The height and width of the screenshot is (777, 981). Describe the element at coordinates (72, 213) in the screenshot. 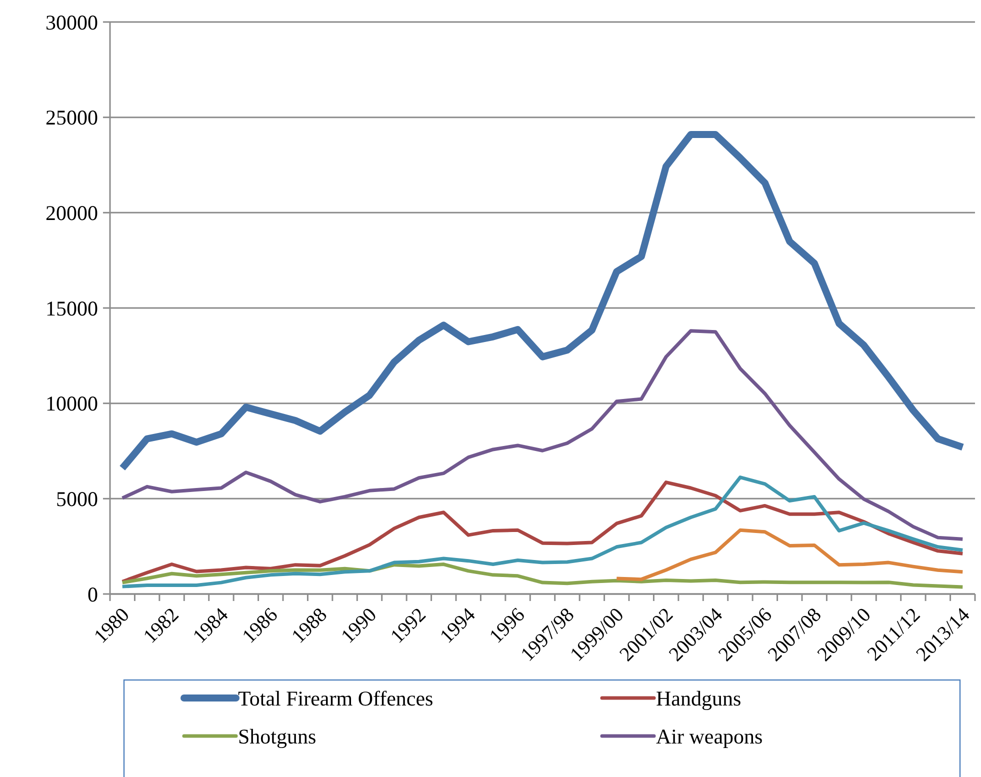

I see `y-tick-label: 20000` at that location.